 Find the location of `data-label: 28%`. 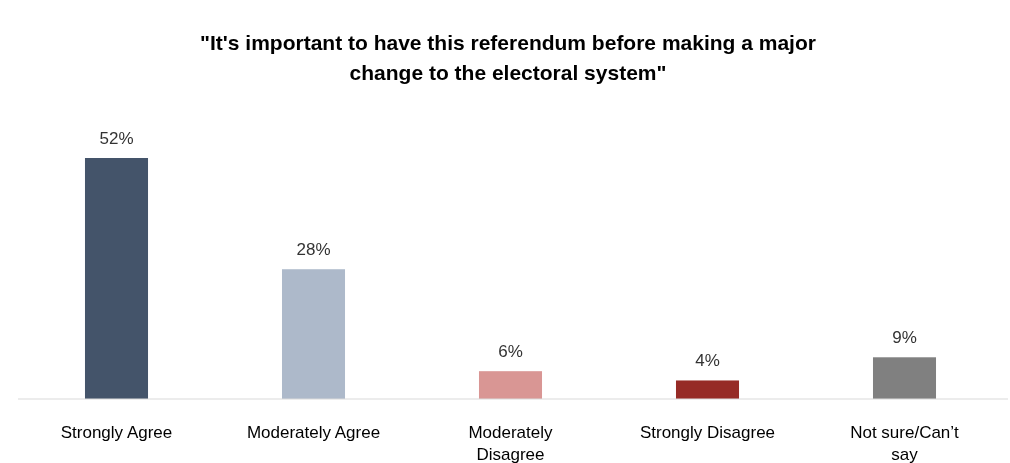

data-label: 28% is located at coordinates (313, 250).